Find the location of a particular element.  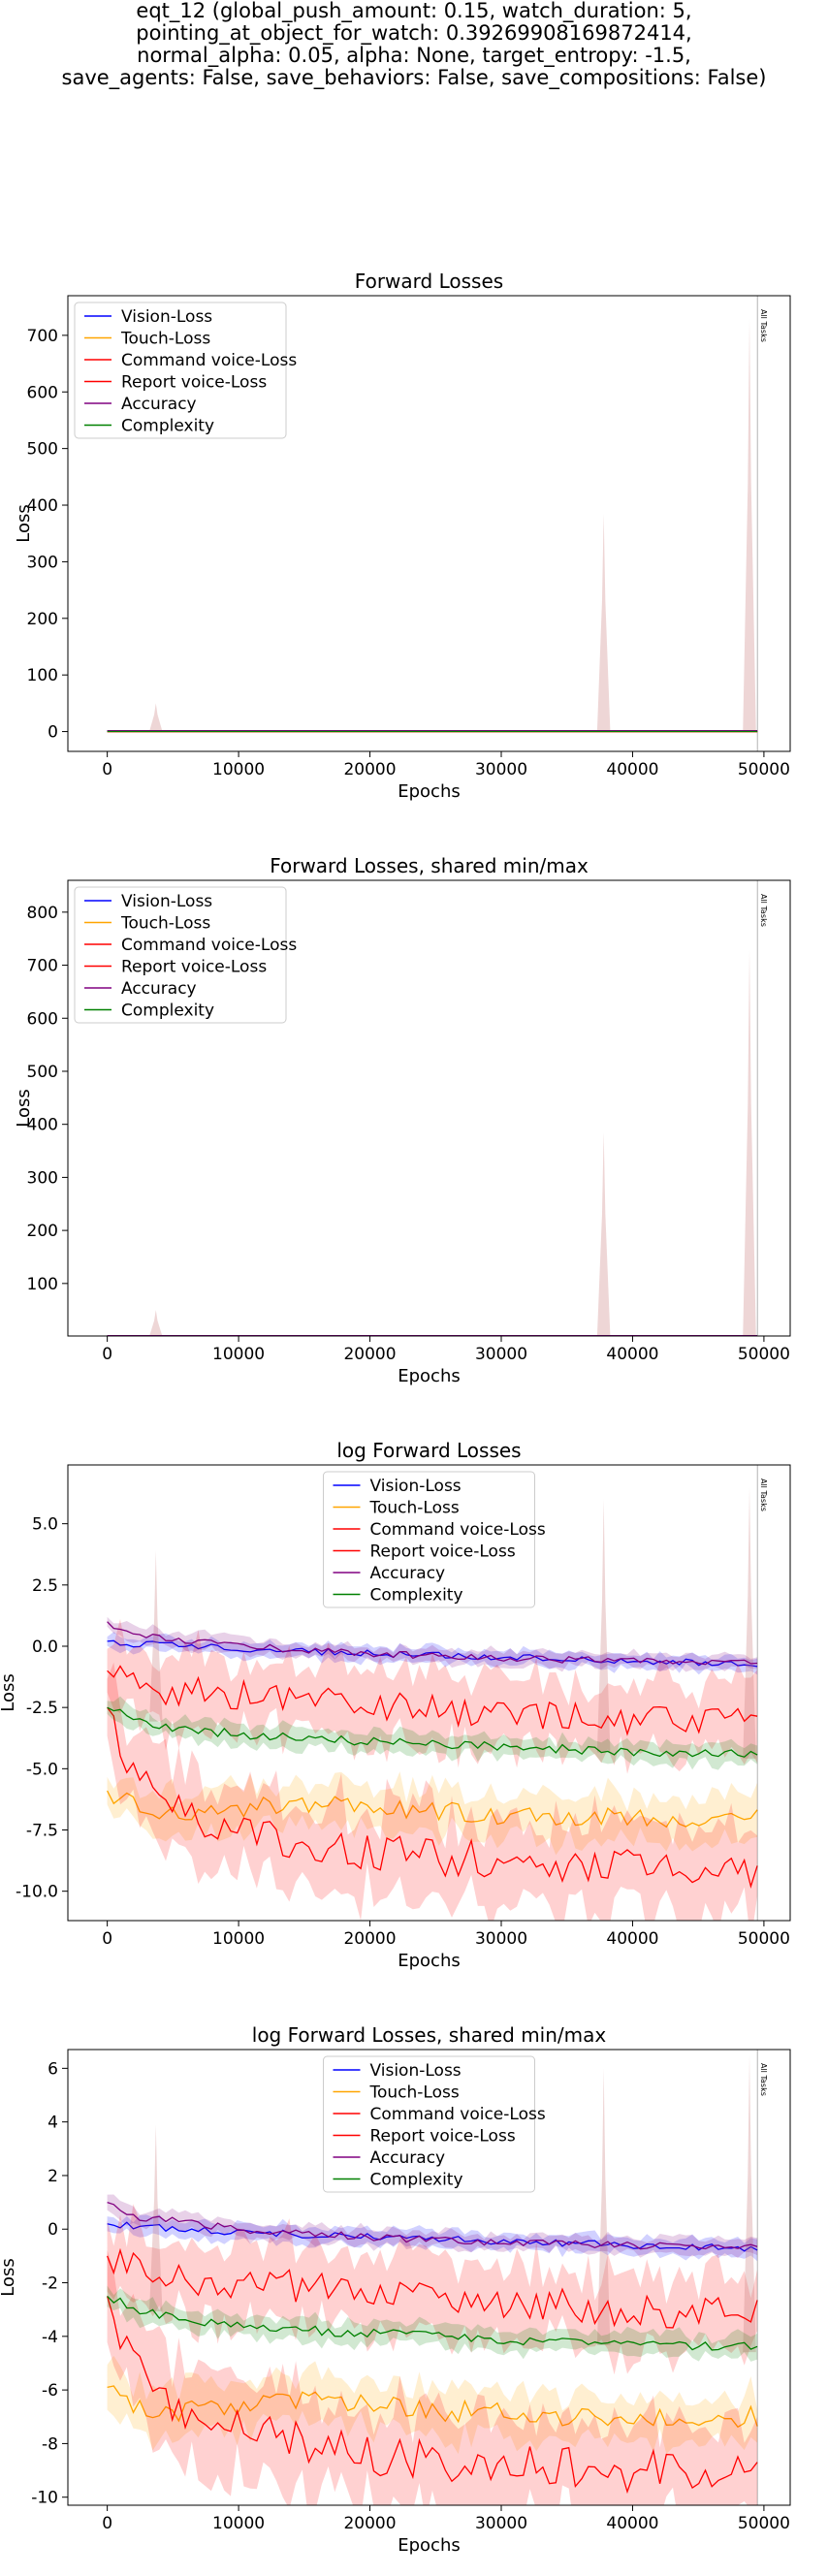

line-report-voice-loss is located at coordinates (432, 2395).